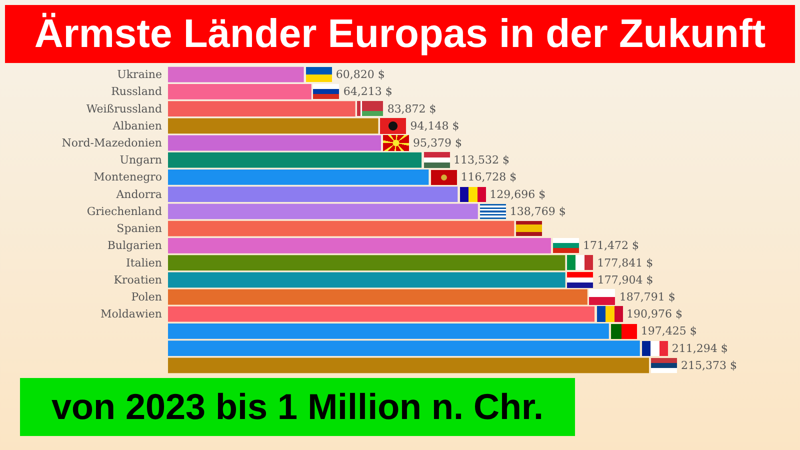 The image size is (800, 450). What do you see at coordinates (625, 263) in the screenshot?
I see `data-label: 177,841 $` at bounding box center [625, 263].